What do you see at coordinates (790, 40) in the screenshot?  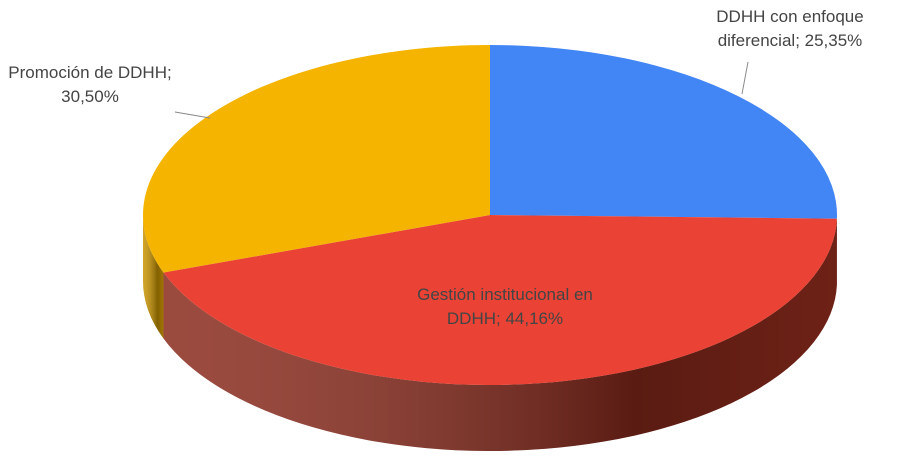 I see `label-line: diferencial; 25,35%` at bounding box center [790, 40].